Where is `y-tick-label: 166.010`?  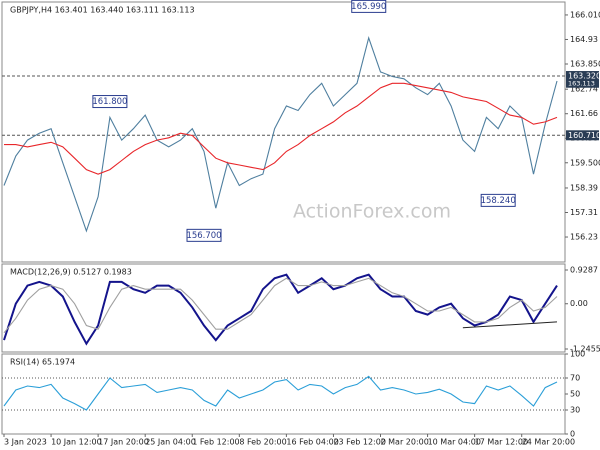
y-tick-label: 166.010 is located at coordinates (585, 14).